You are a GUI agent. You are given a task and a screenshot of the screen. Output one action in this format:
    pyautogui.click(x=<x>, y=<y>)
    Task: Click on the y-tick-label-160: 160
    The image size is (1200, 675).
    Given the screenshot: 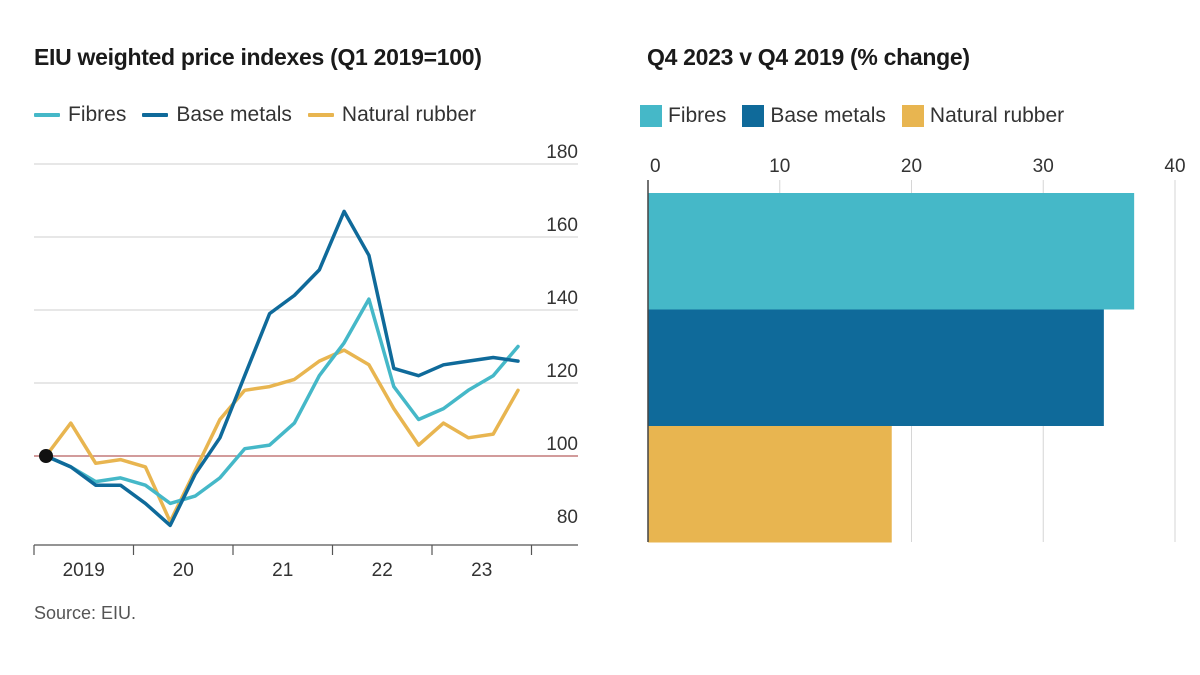 What is the action you would take?
    pyautogui.click(x=562, y=225)
    